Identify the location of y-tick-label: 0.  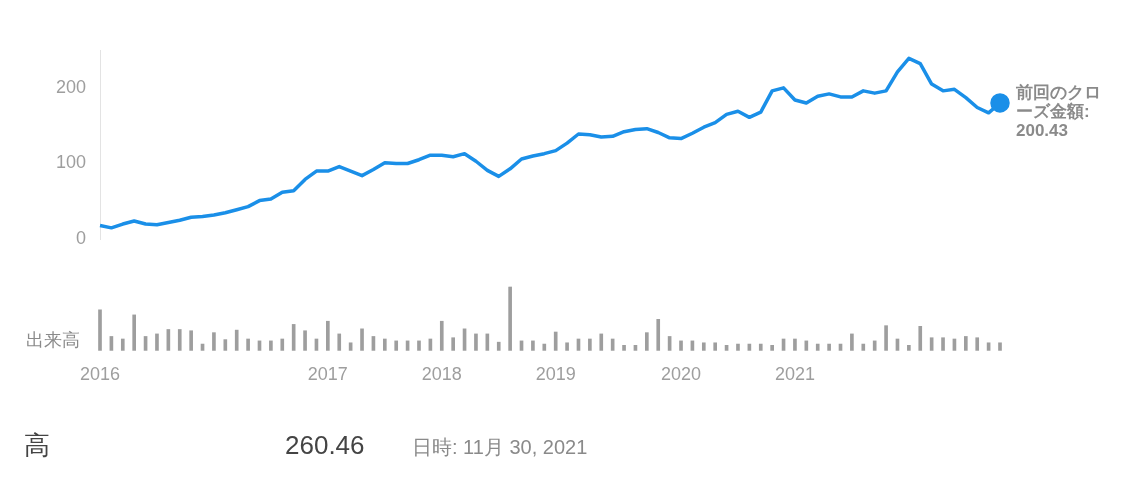
(80, 238).